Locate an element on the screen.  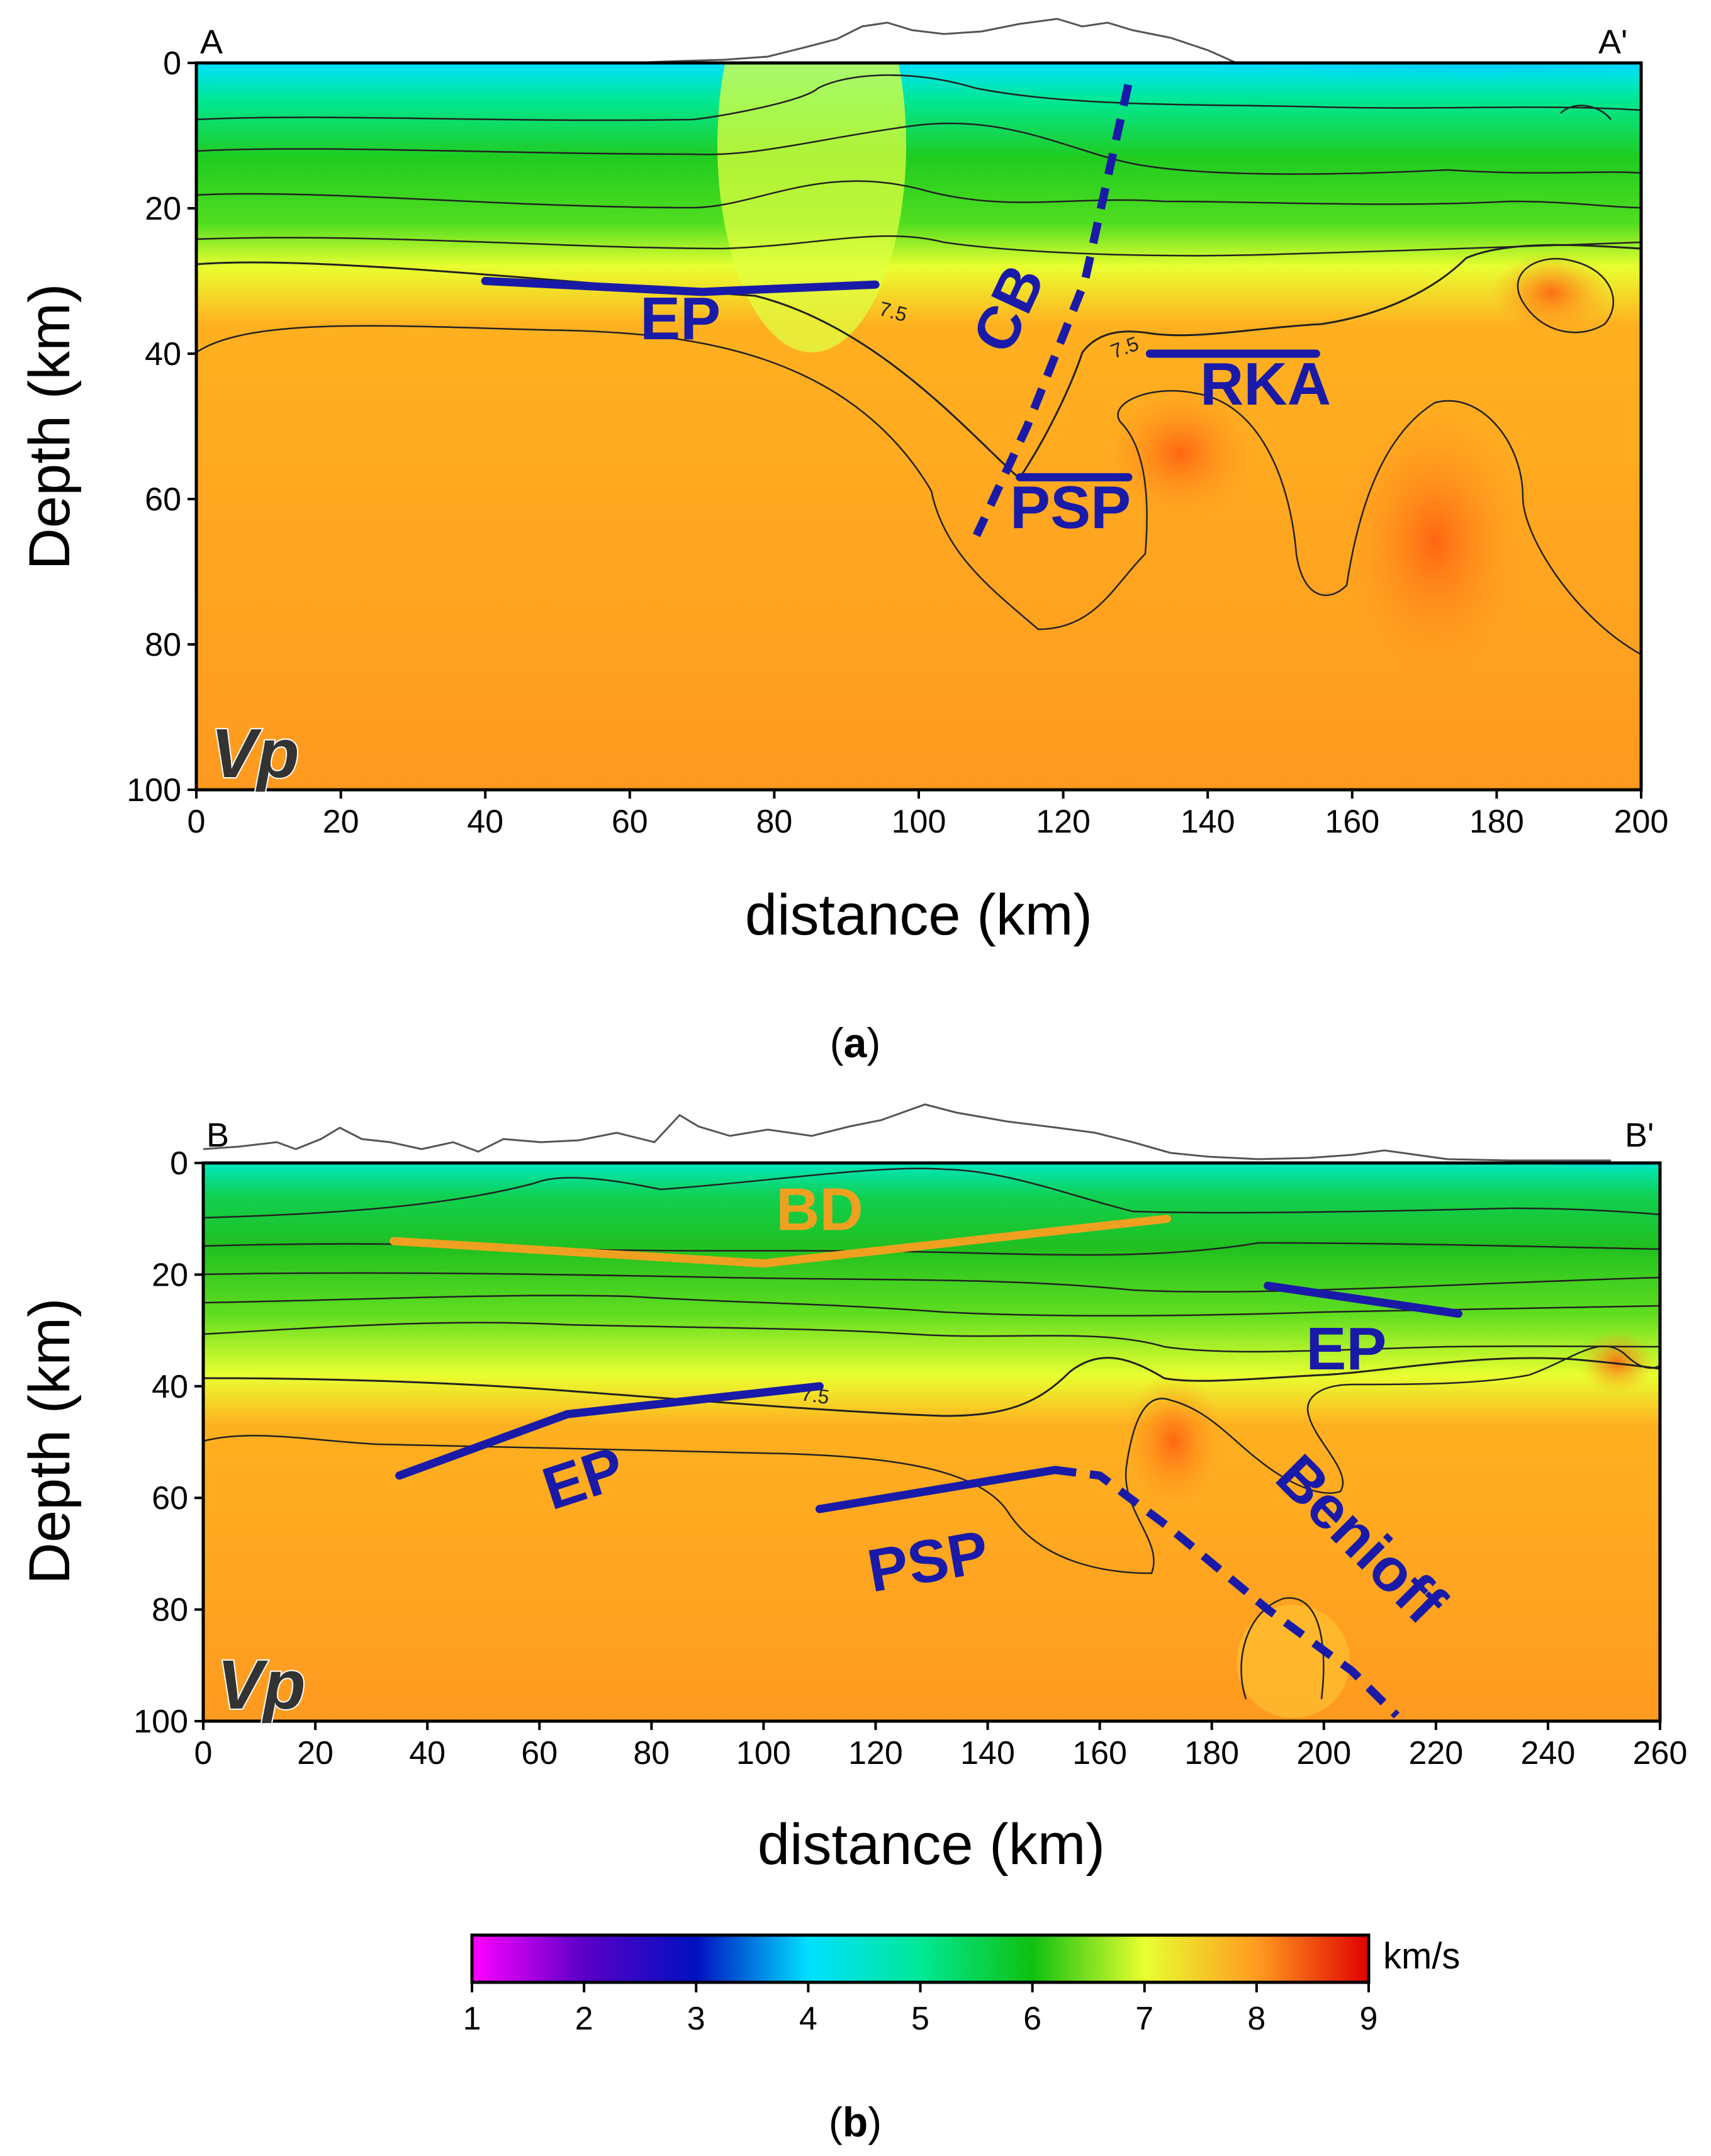
deep-anomaly-a1 is located at coordinates (1179, 453).